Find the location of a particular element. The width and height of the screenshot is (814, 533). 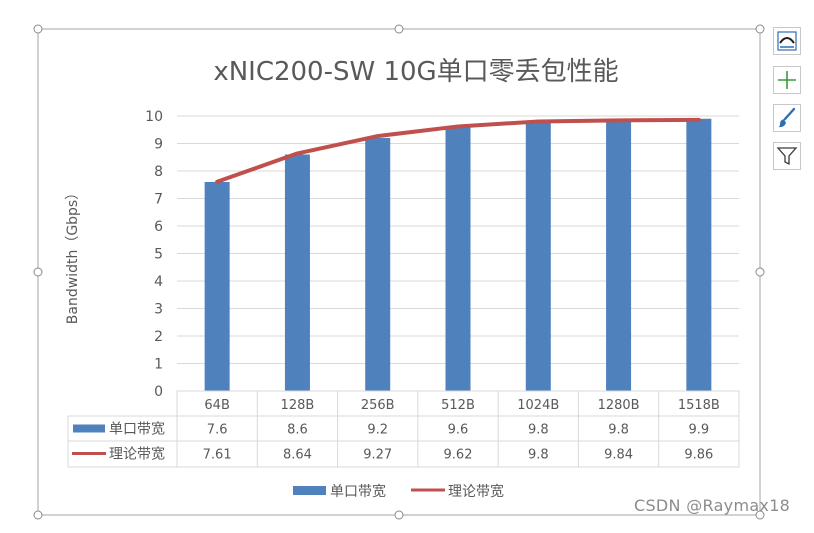

y-tick-label: 4 is located at coordinates (158, 282).